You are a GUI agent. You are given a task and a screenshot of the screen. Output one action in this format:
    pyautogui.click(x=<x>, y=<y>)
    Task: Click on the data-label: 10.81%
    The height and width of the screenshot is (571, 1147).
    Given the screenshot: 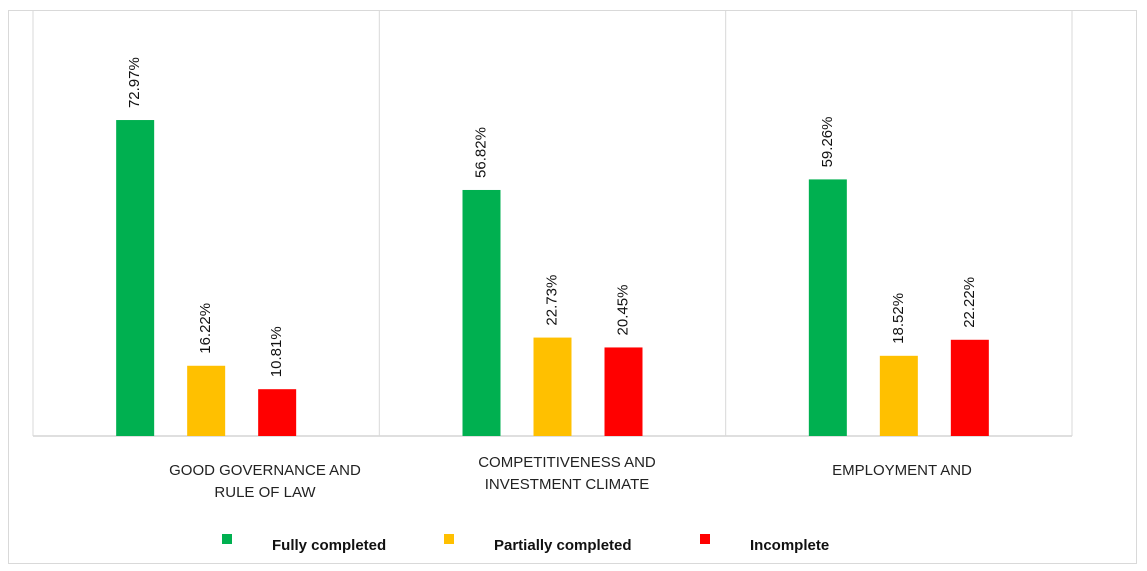 What is the action you would take?
    pyautogui.click(x=276, y=351)
    